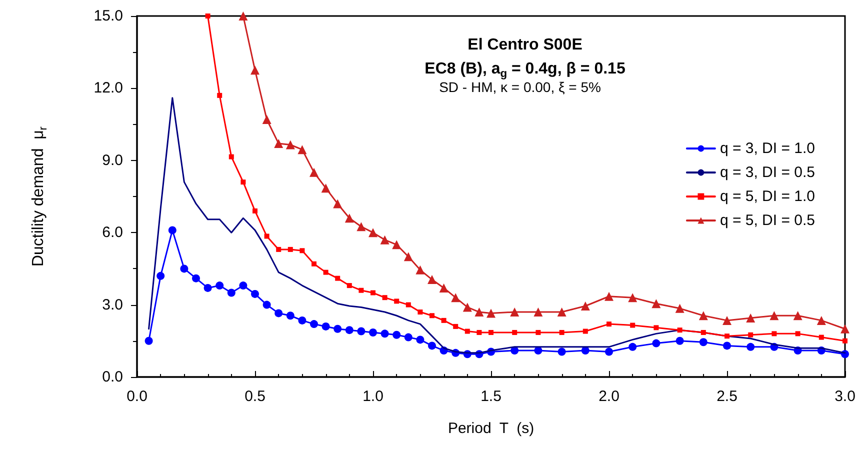 The width and height of the screenshot is (860, 458). I want to click on x-tick-label: 1.5, so click(491, 396).